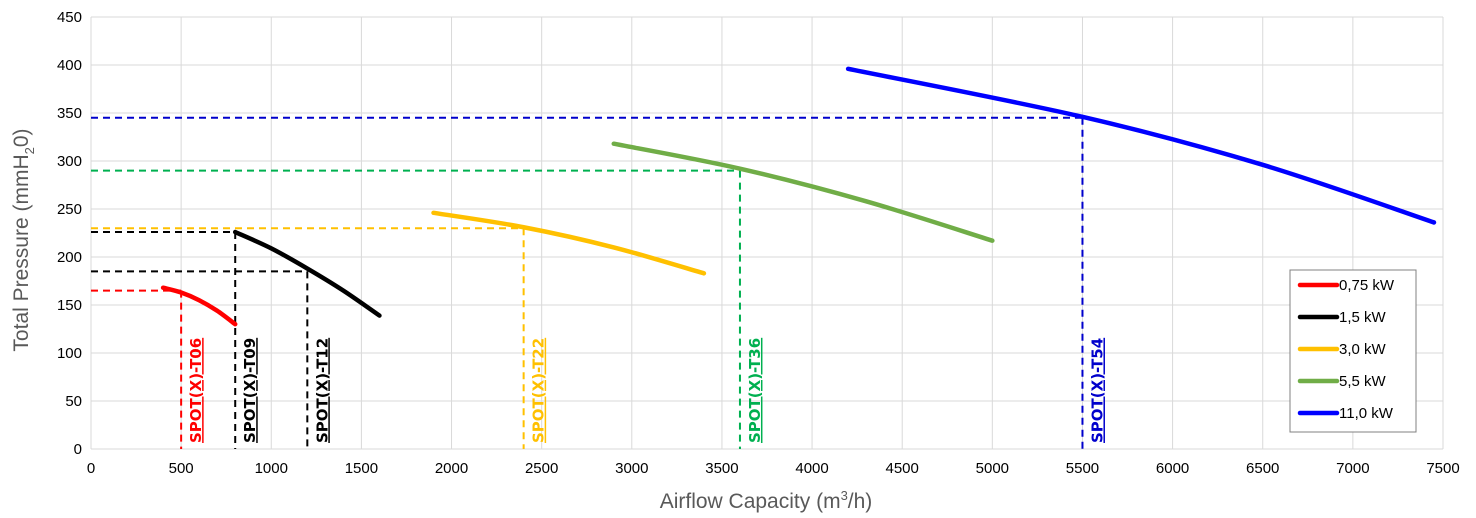  I want to click on x-tick-label: 6500, so click(1262, 468).